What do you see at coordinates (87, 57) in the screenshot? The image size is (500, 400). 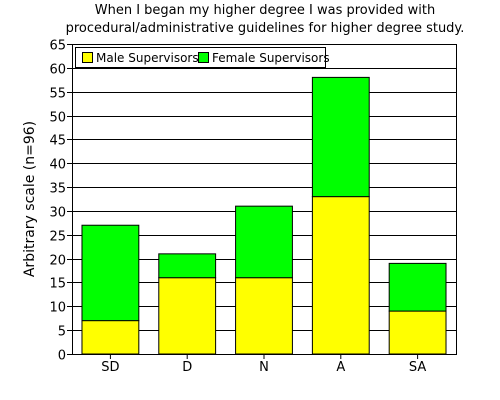 I see `legend-swatch-male` at bounding box center [87, 57].